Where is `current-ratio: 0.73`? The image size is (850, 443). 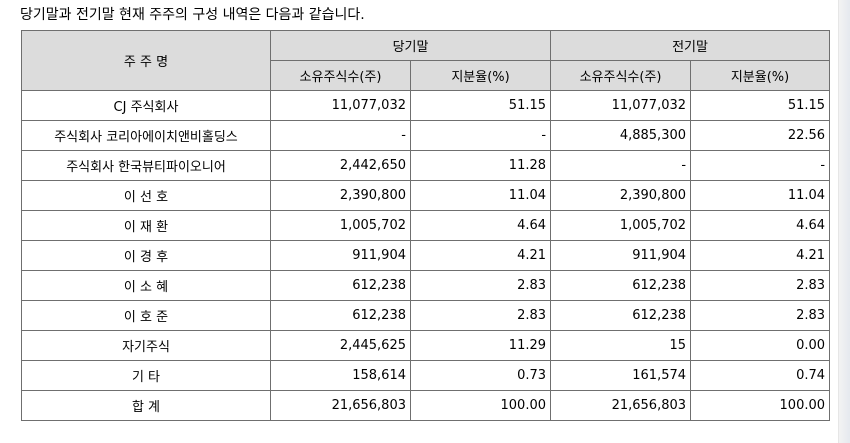
current-ratio: 0.73 is located at coordinates (480, 375).